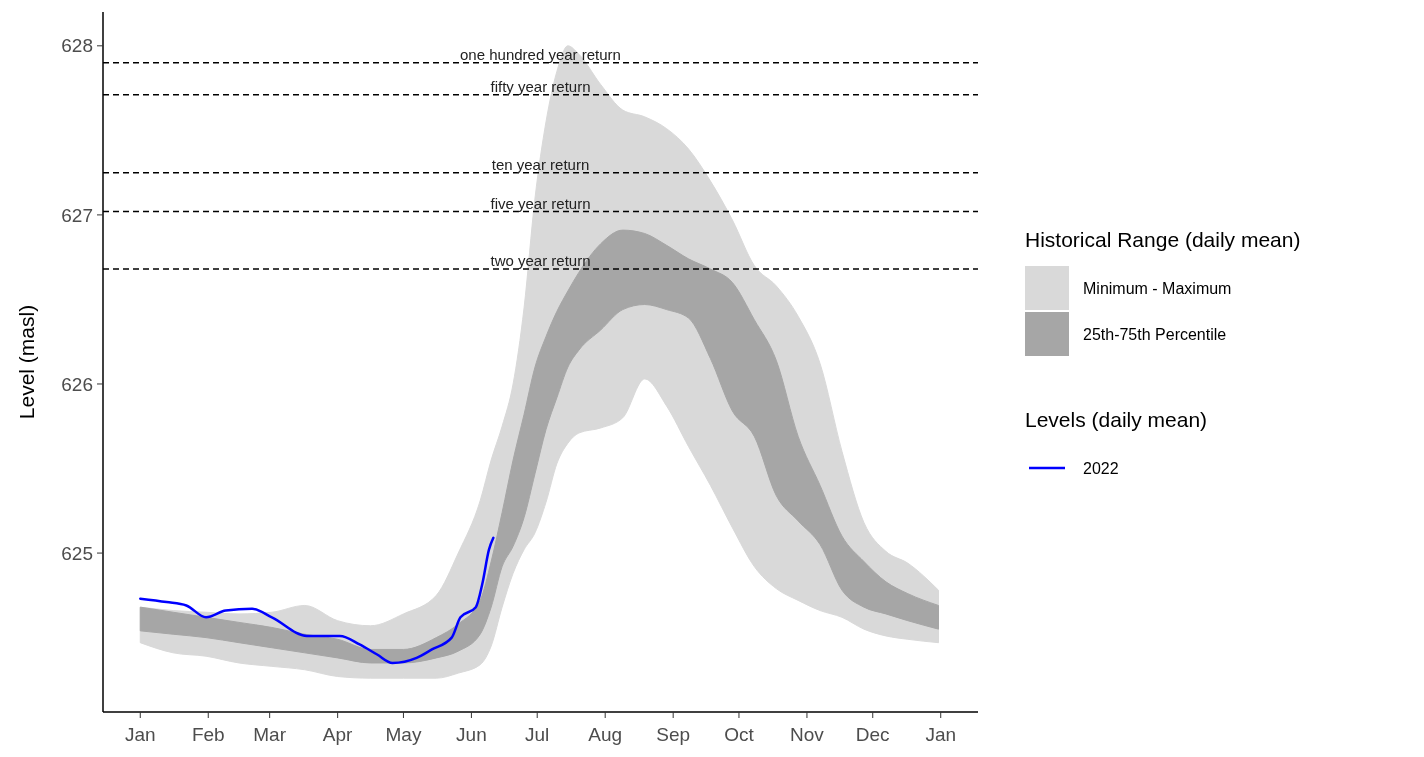 The width and height of the screenshot is (1424, 757). Describe the element at coordinates (471, 734) in the screenshot. I see `x-tick-label: Jun` at that location.